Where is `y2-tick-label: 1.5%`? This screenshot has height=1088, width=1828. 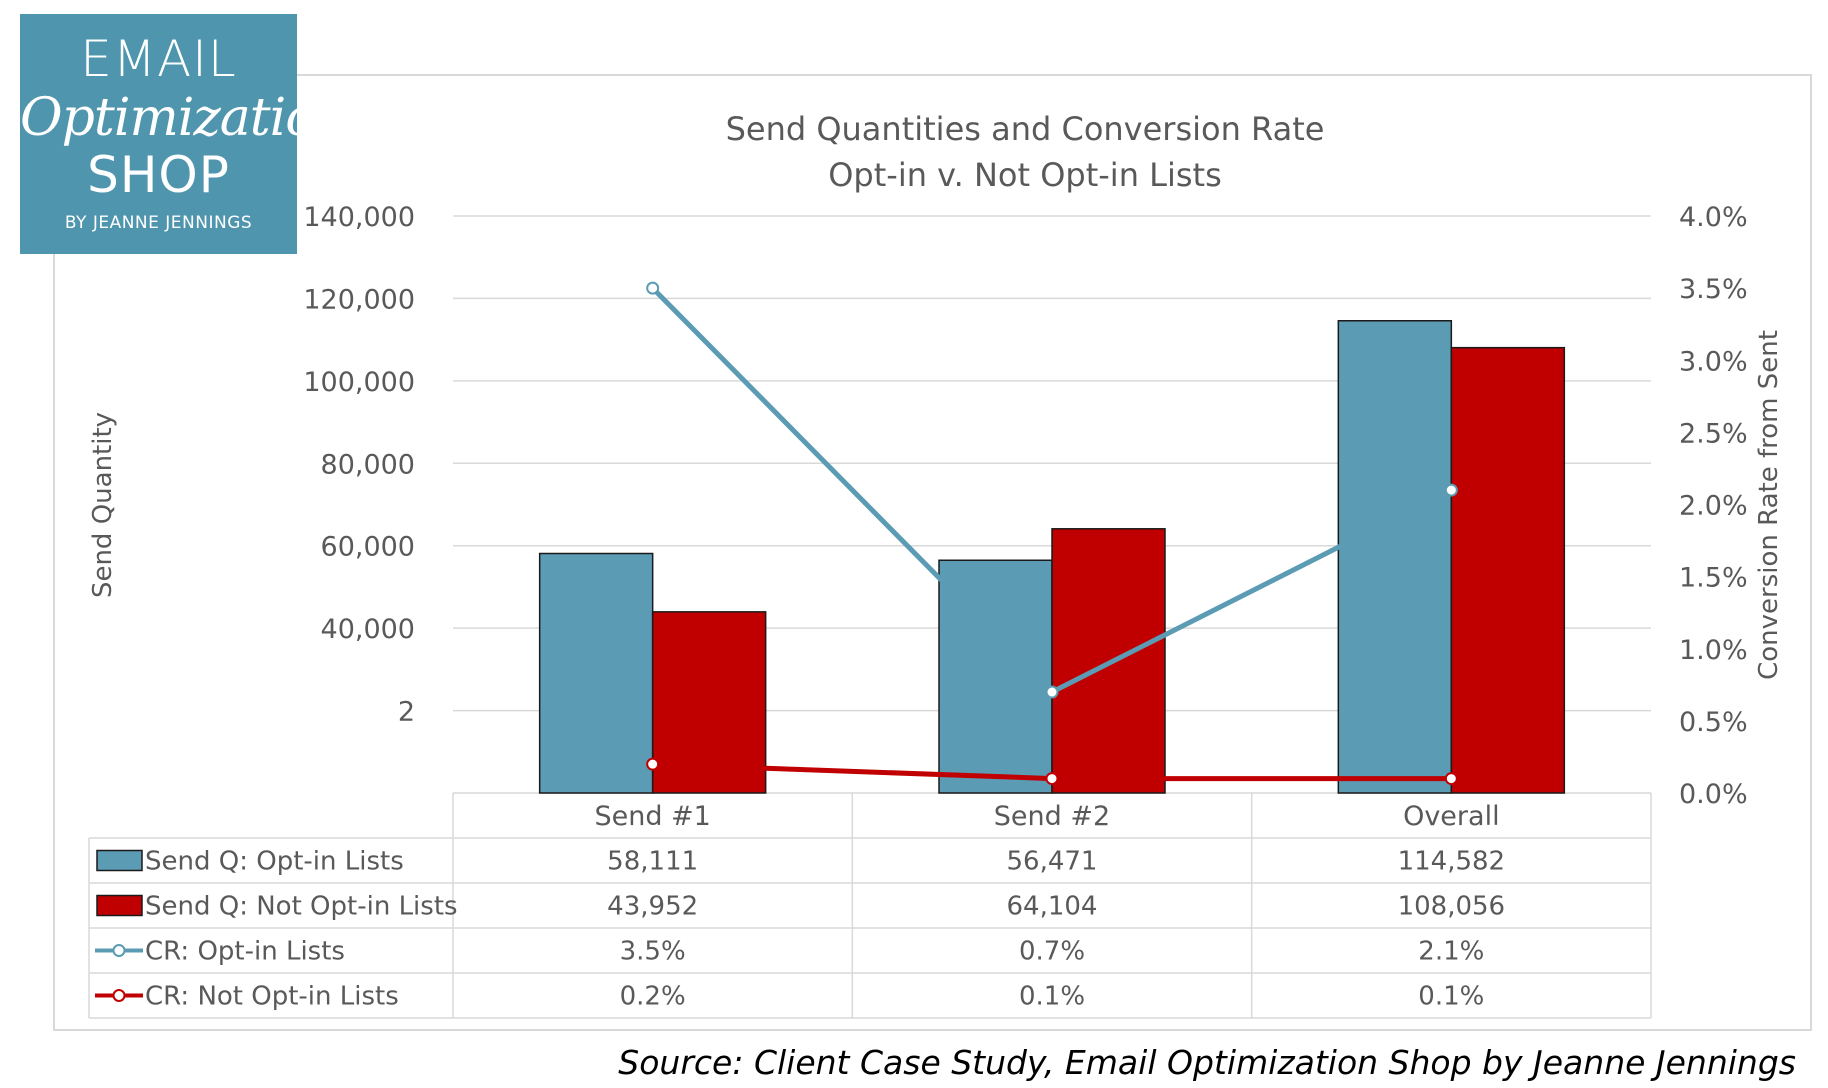
y2-tick-label: 1.5% is located at coordinates (1713, 578).